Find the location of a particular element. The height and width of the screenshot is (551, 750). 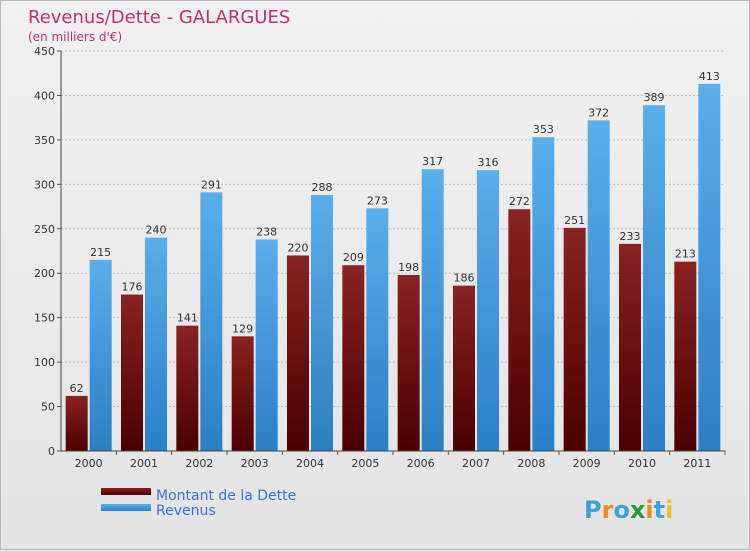

y-tick-label: 250 is located at coordinates (44, 229).